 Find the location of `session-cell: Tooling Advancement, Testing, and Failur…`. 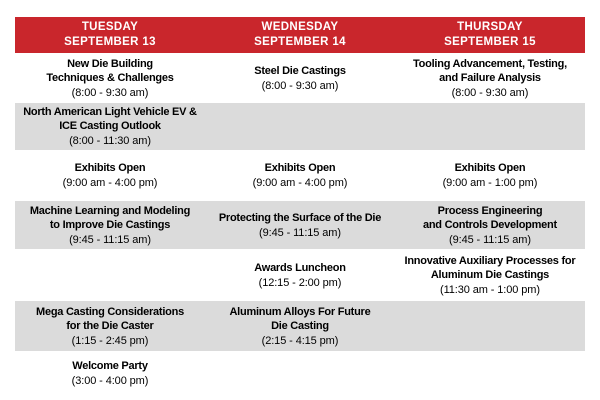

session-cell: Tooling Advancement, Testing, and Failur… is located at coordinates (490, 78).